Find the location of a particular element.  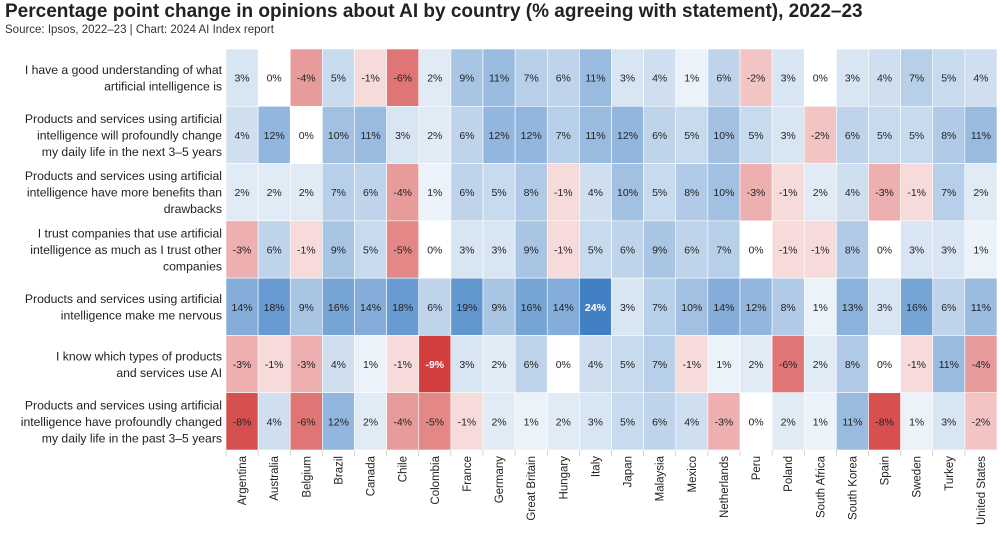

row-label-line: intelligence make me nervous is located at coordinates (141, 316).